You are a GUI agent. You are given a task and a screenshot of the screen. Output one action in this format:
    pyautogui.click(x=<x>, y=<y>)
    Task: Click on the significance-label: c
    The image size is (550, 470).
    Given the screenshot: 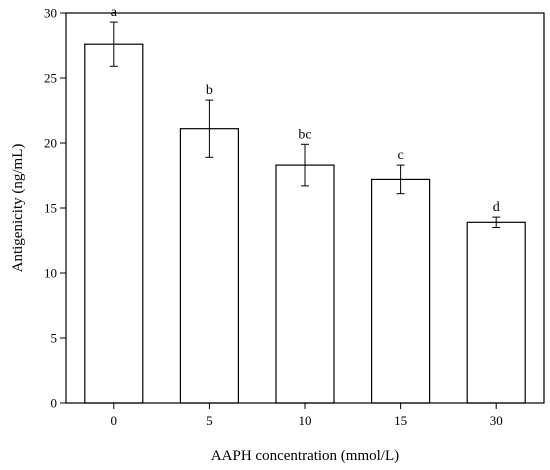 What is the action you would take?
    pyautogui.click(x=400, y=155)
    